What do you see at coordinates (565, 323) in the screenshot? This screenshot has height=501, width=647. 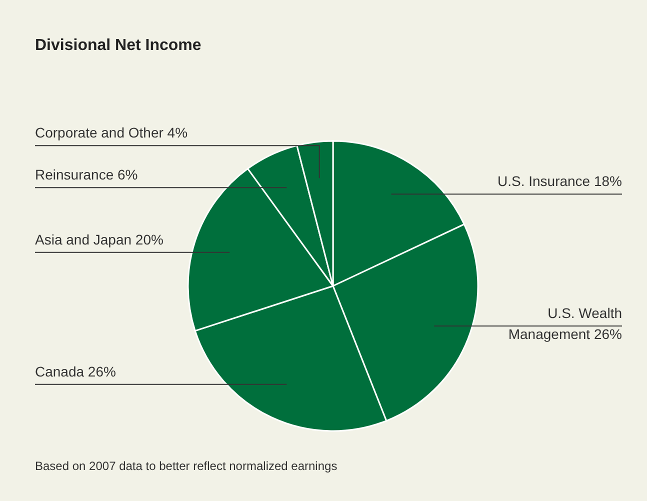 I see `slice-label: U.S. Wealth Management 26%` at bounding box center [565, 323].